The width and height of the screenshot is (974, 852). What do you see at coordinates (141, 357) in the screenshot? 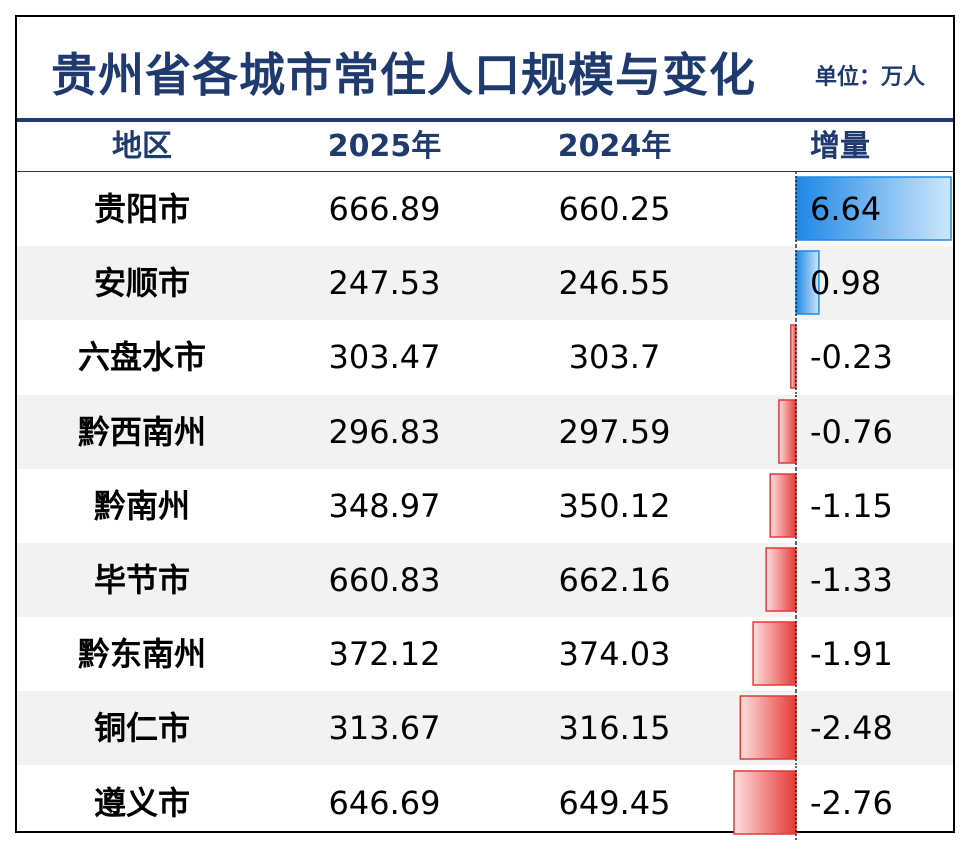
I see `region-cell: 六盘水市` at bounding box center [141, 357].